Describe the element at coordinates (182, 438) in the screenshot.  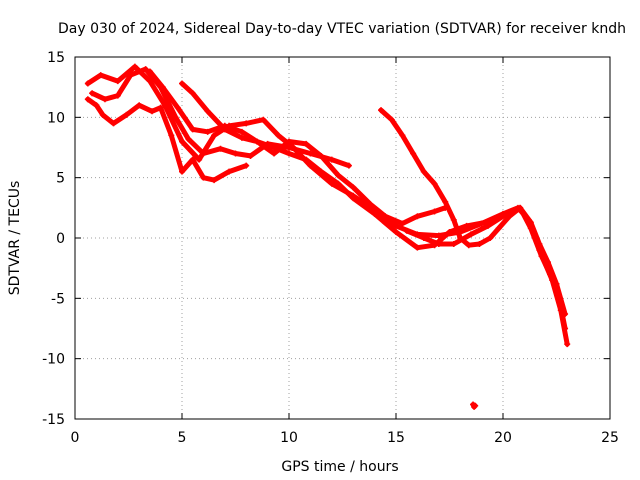
I see `x-tick-label: 5` at that location.